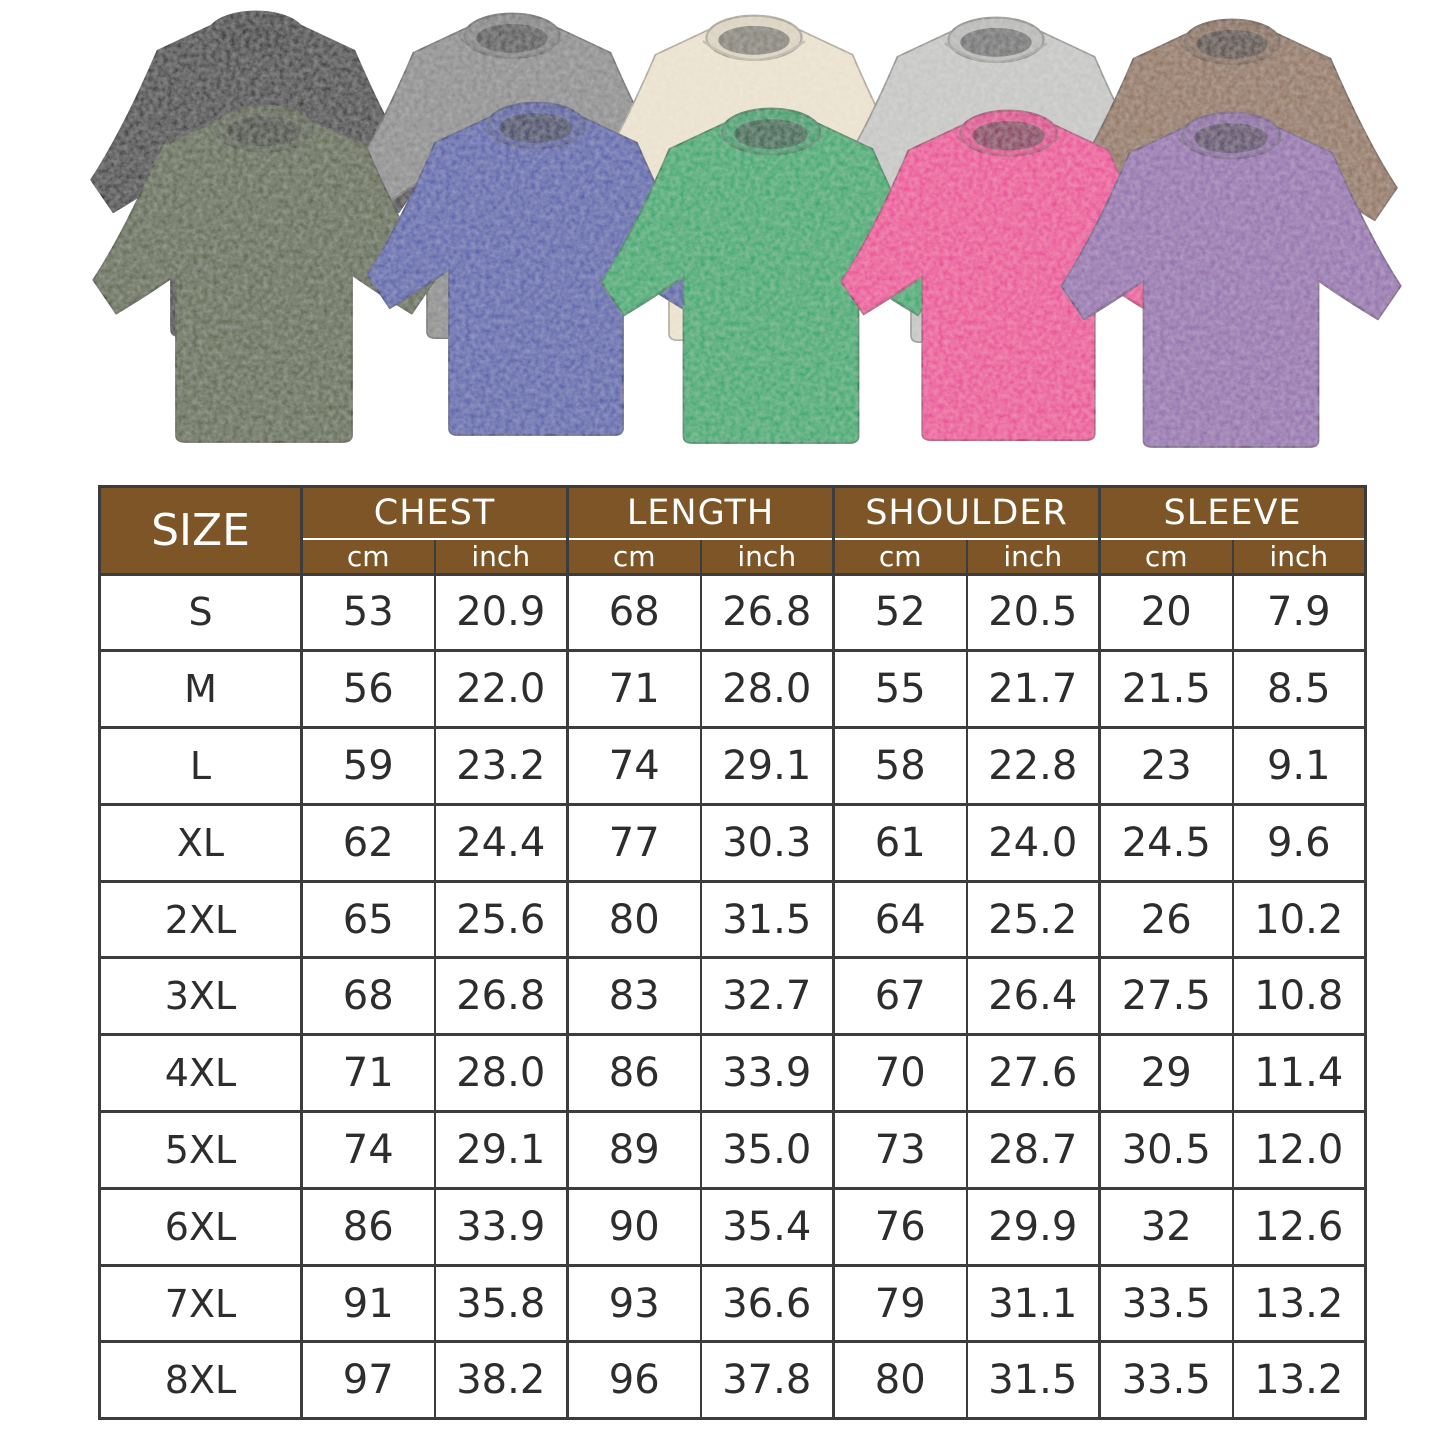 Image resolution: width=1445 pixels, height=1445 pixels. I want to click on measurement-value: 37.8, so click(766, 1379).